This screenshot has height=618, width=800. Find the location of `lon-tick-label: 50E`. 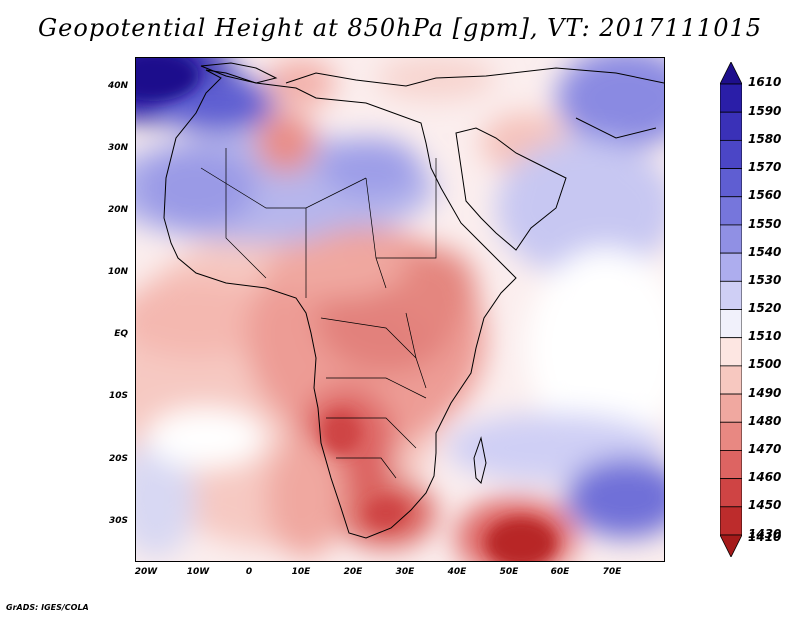

lon-tick-label: 50E is located at coordinates (509, 572).